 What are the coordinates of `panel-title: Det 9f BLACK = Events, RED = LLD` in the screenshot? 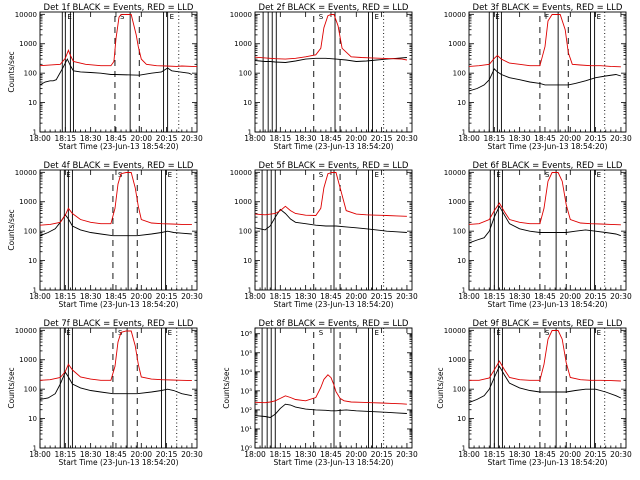 It's located at (548, 324).